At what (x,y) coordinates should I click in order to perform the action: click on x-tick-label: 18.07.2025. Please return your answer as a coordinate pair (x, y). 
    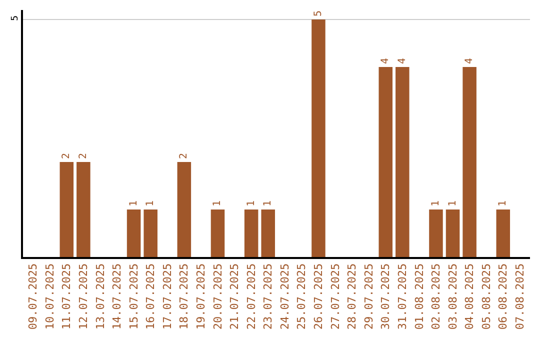
    Looking at the image, I should click on (184, 296).